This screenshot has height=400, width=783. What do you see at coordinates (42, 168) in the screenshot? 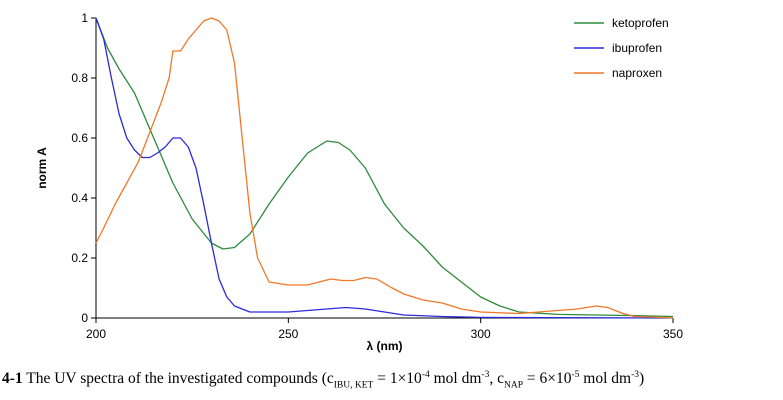
I see `y-axis-title: norm A` at bounding box center [42, 168].